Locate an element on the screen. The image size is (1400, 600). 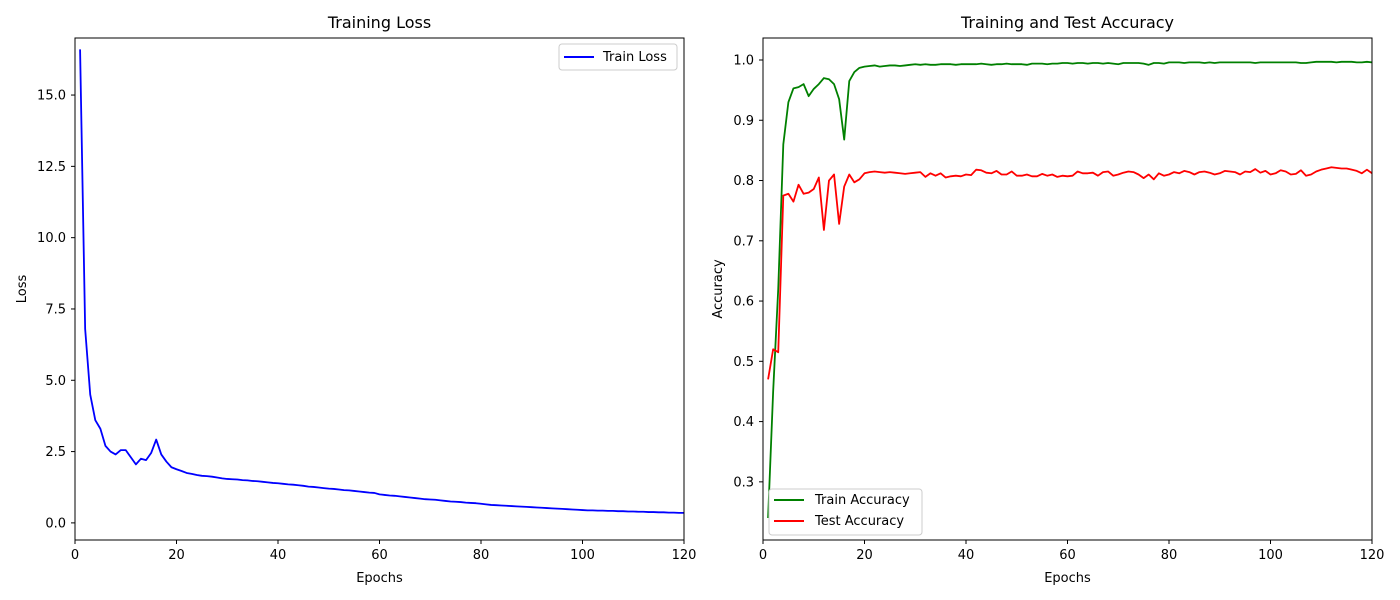
accuracy-x-axis-label: Epochs is located at coordinates (1067, 578).